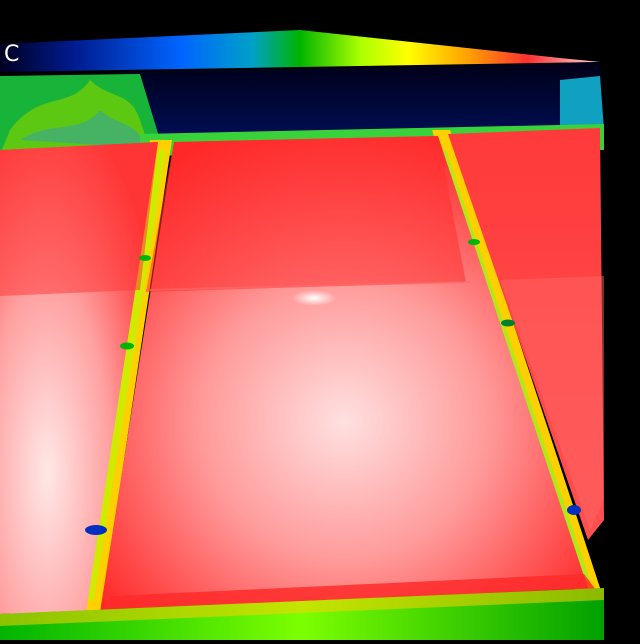 The height and width of the screenshot is (644, 640). What do you see at coordinates (314, 298) in the screenshot?
I see `hotspot` at bounding box center [314, 298].